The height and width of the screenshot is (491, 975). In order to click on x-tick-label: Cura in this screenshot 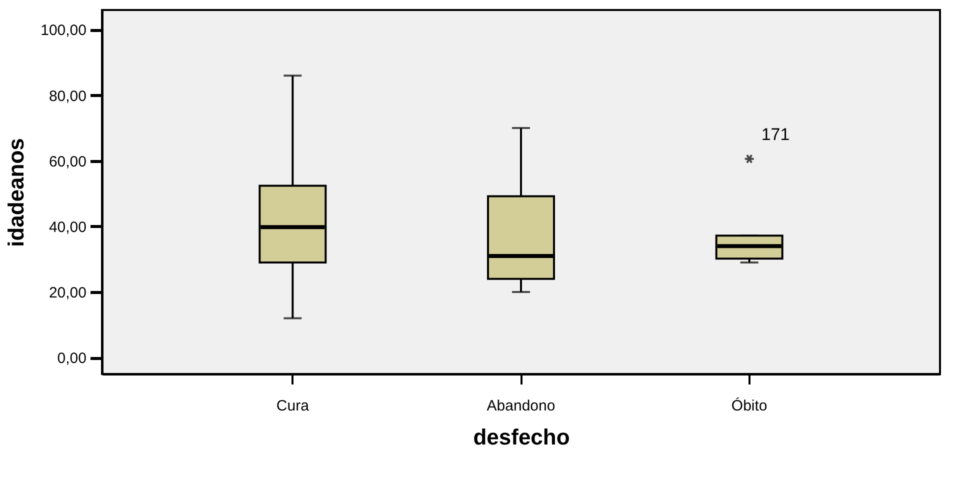, I will do `click(293, 406)`.